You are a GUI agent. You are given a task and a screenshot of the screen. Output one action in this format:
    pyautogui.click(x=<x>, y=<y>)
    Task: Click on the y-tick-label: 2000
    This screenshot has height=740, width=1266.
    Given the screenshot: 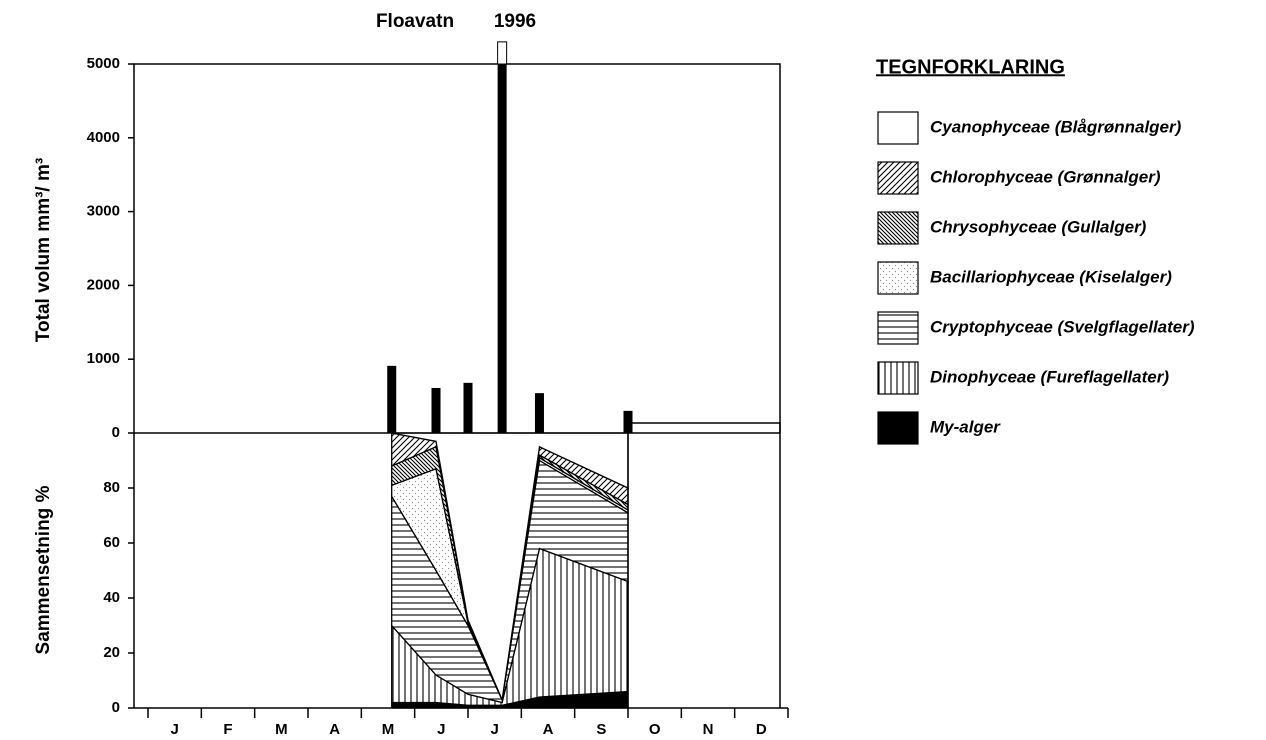 What is the action you would take?
    pyautogui.click(x=103, y=284)
    